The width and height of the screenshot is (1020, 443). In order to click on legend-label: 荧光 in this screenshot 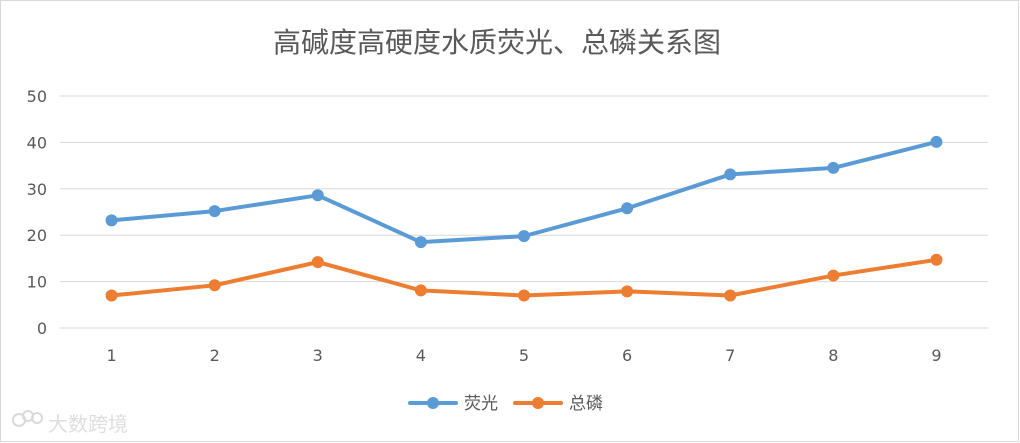, I will do `click(481, 404)`.